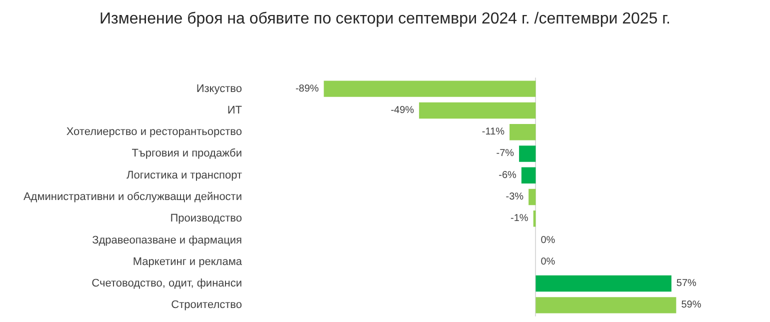 The image size is (770, 322). I want to click on data-label: 57%, so click(686, 284).